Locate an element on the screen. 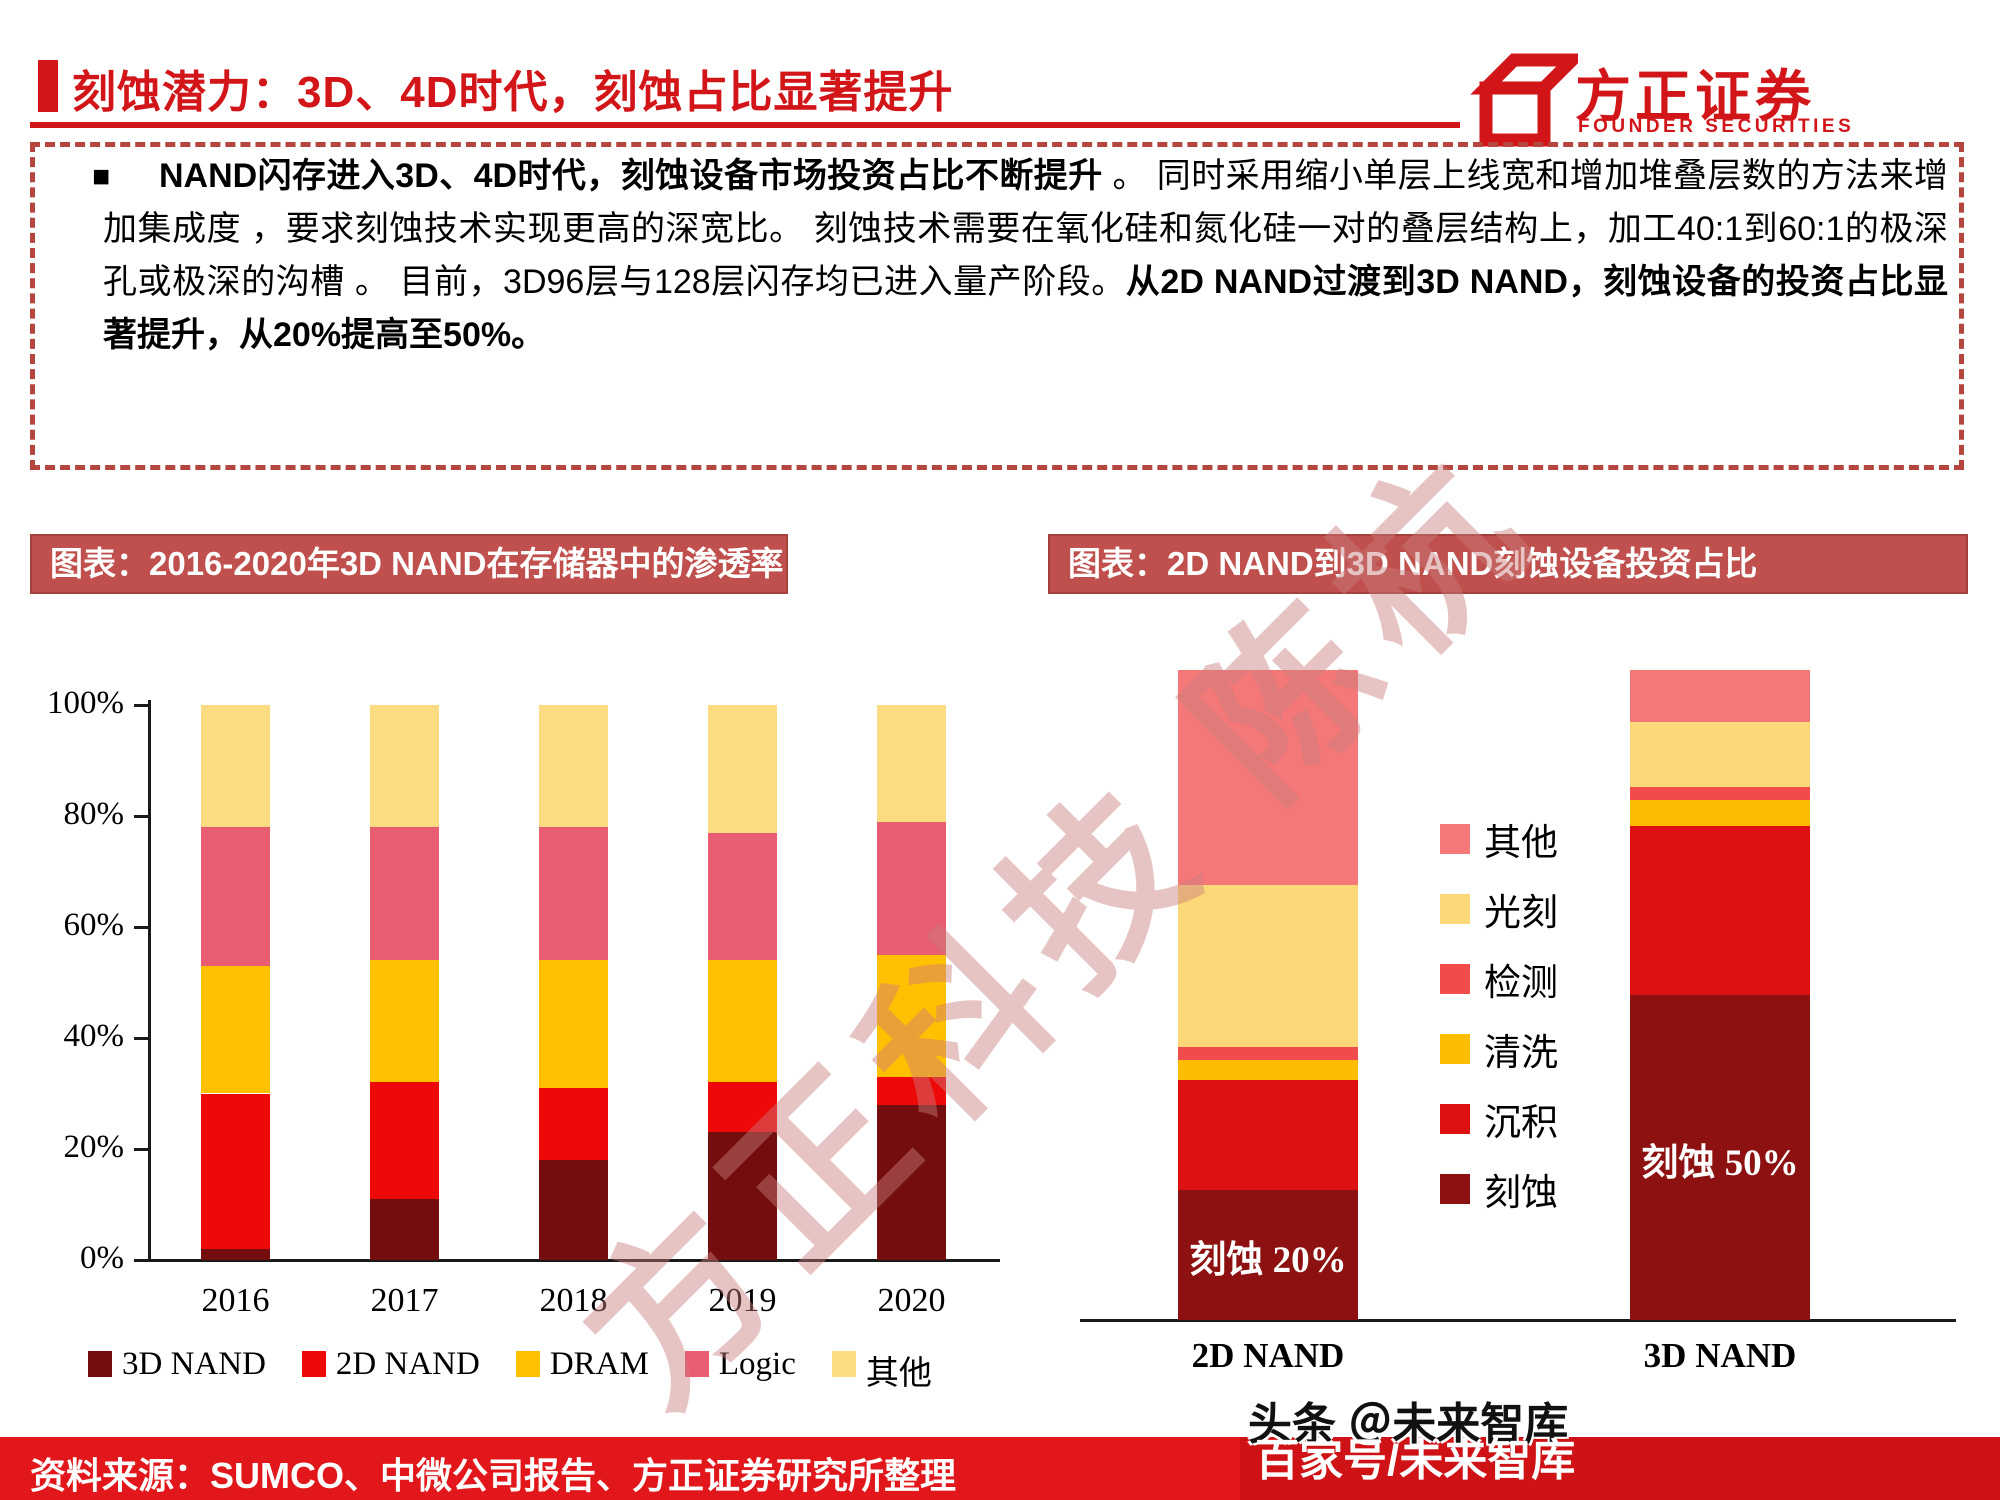 This screenshot has height=1500, width=2000. left-chart-legend: 3D NAND 2D NAND DRAM Logic 其他 is located at coordinates (510, 1370).